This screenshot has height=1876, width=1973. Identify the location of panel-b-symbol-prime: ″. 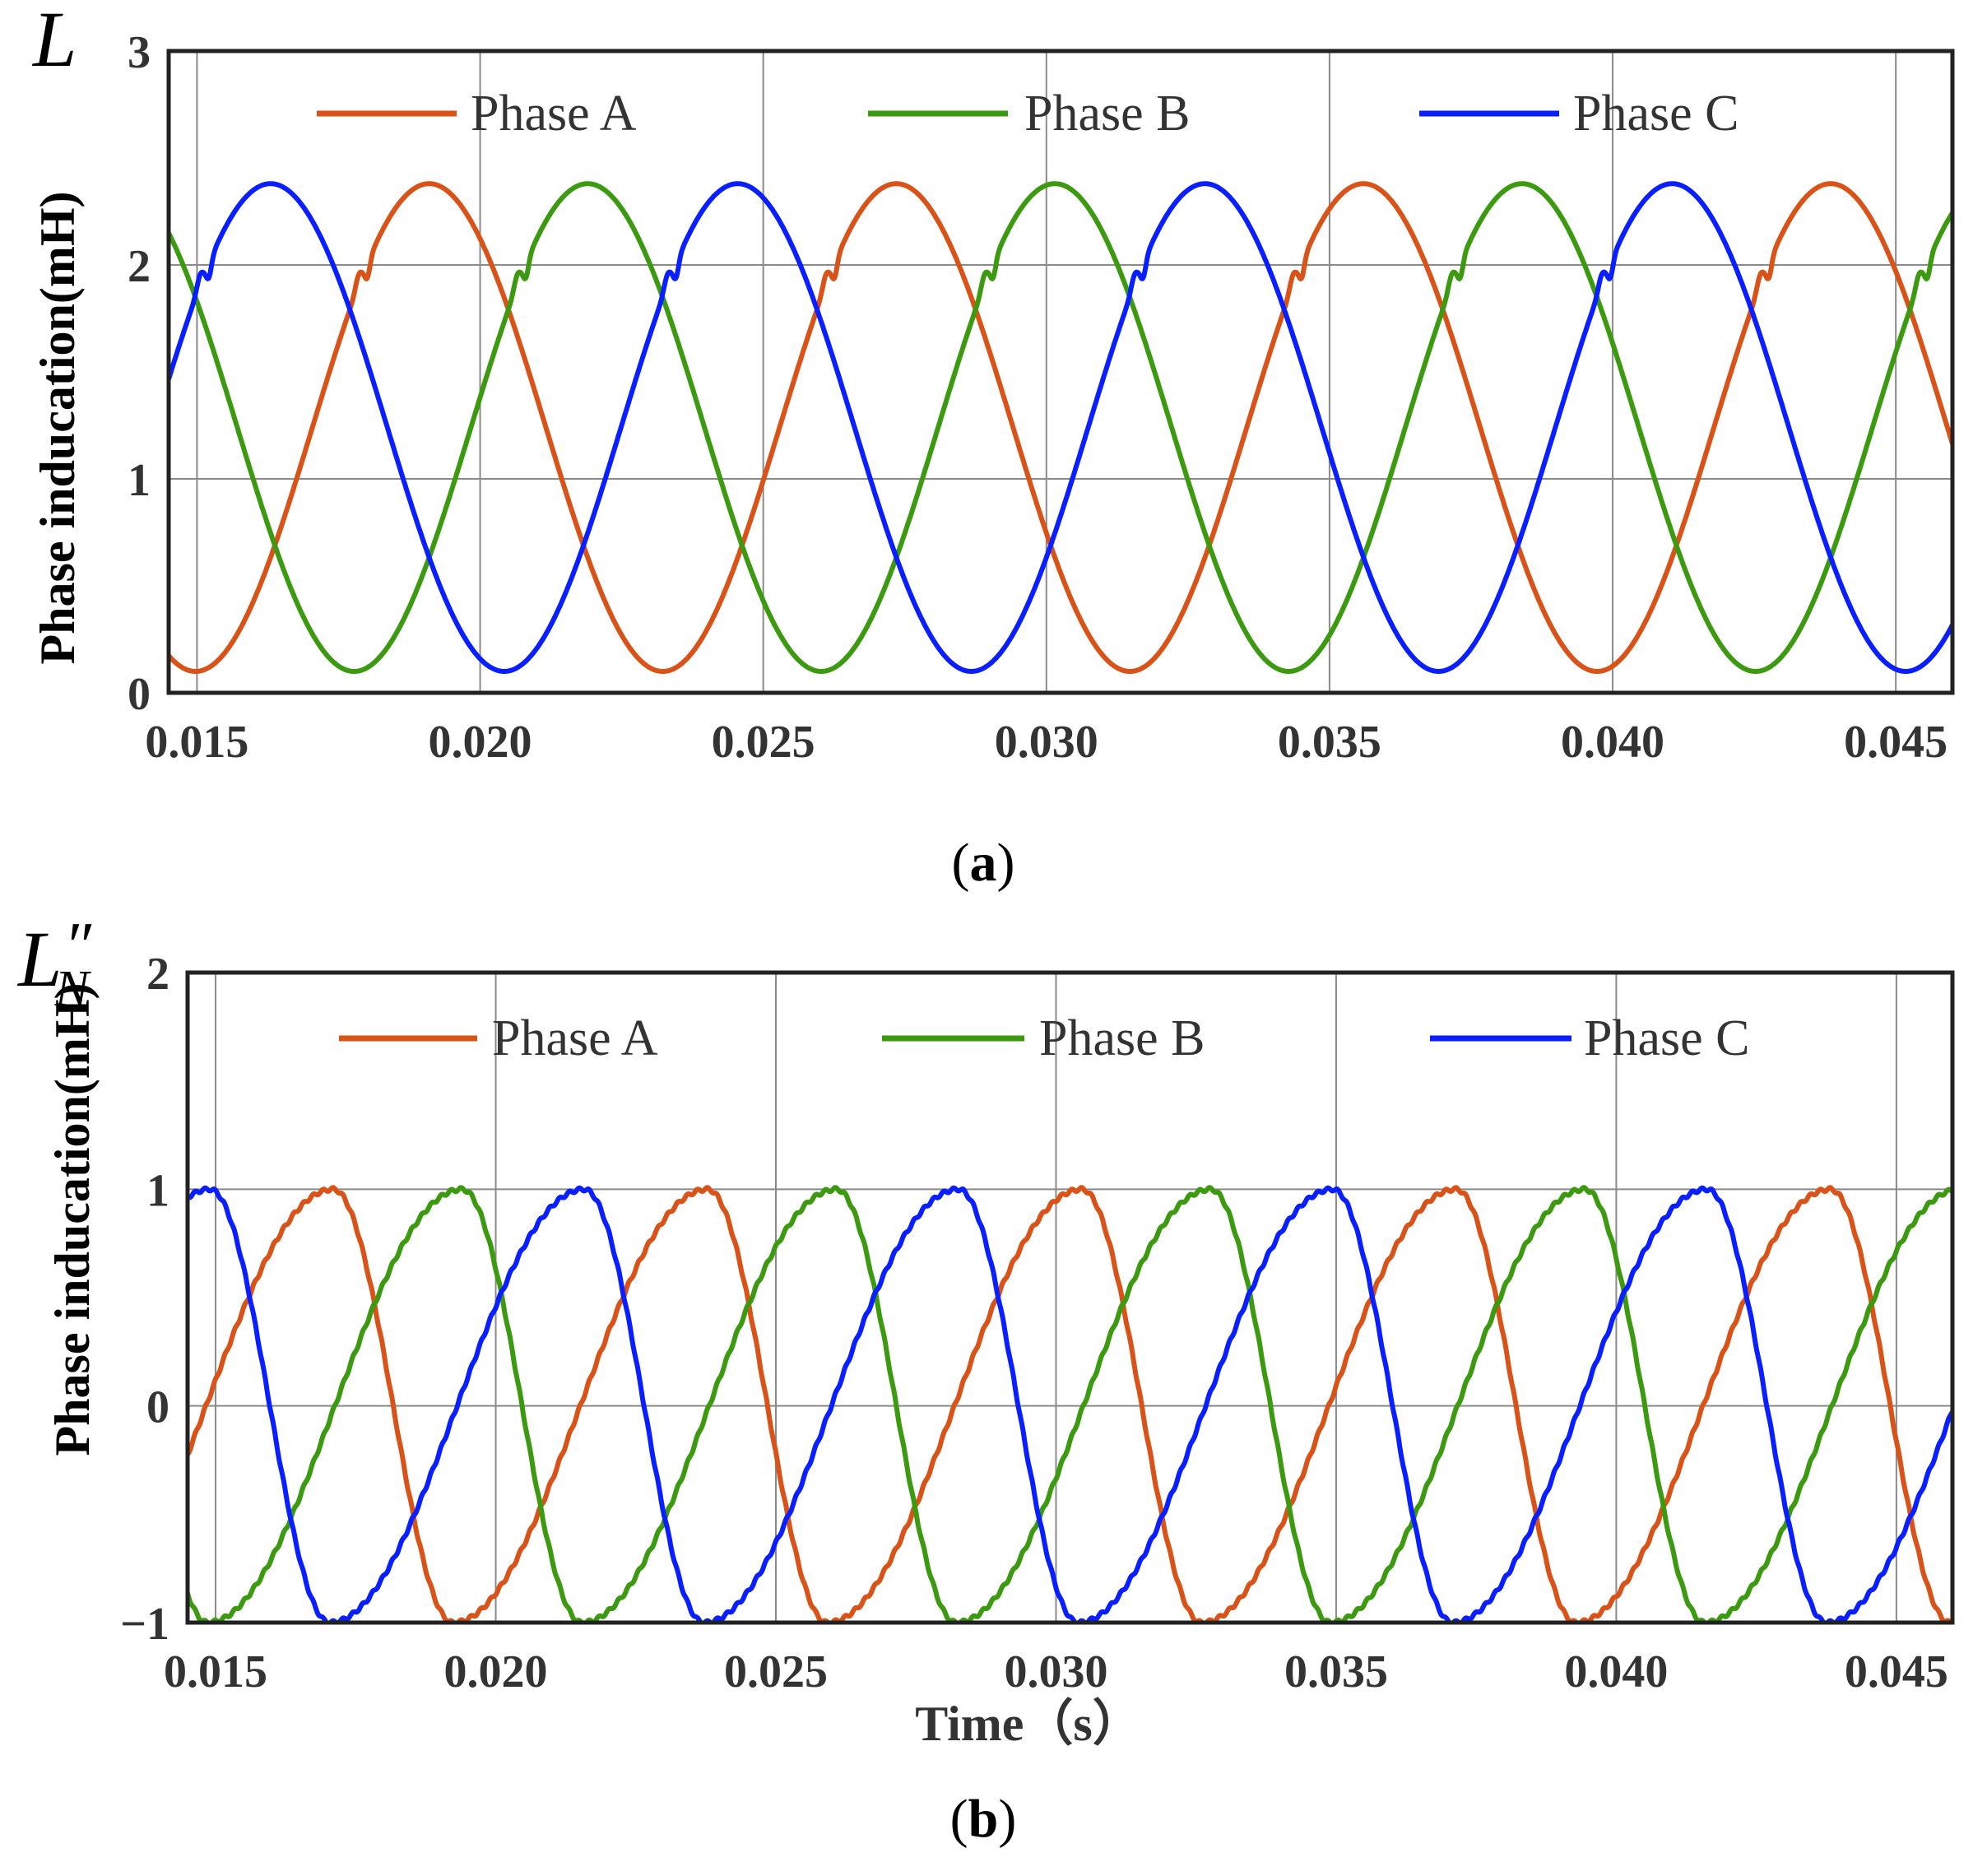
(77, 946).